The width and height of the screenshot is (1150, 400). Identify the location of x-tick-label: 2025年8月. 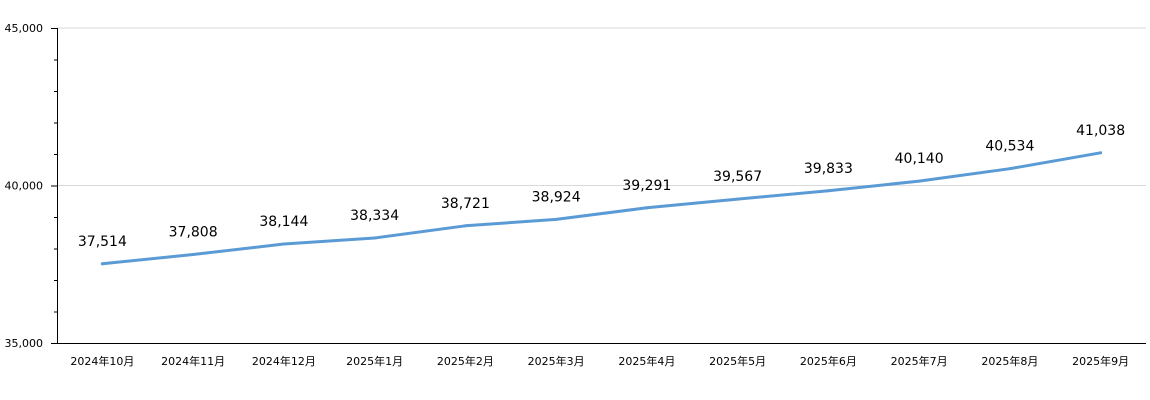
(1009, 361).